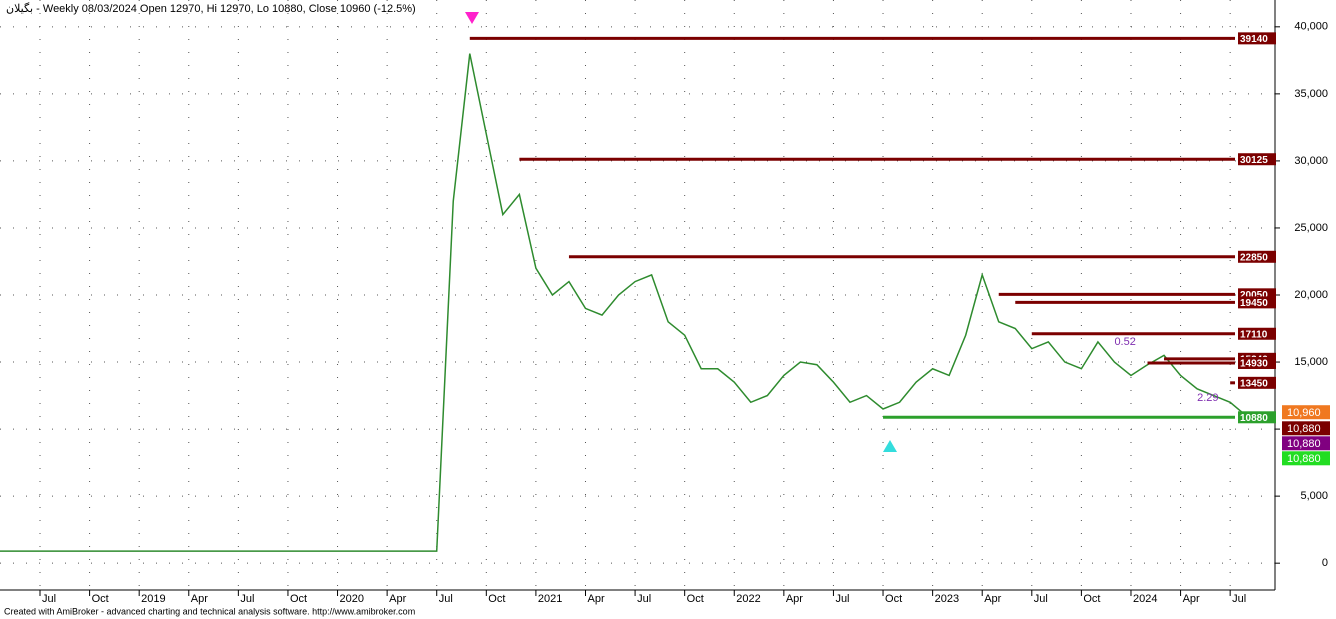 The height and width of the screenshot is (619, 1336). What do you see at coordinates (1254, 364) in the screenshot?
I see `level-label: 14930` at bounding box center [1254, 364].